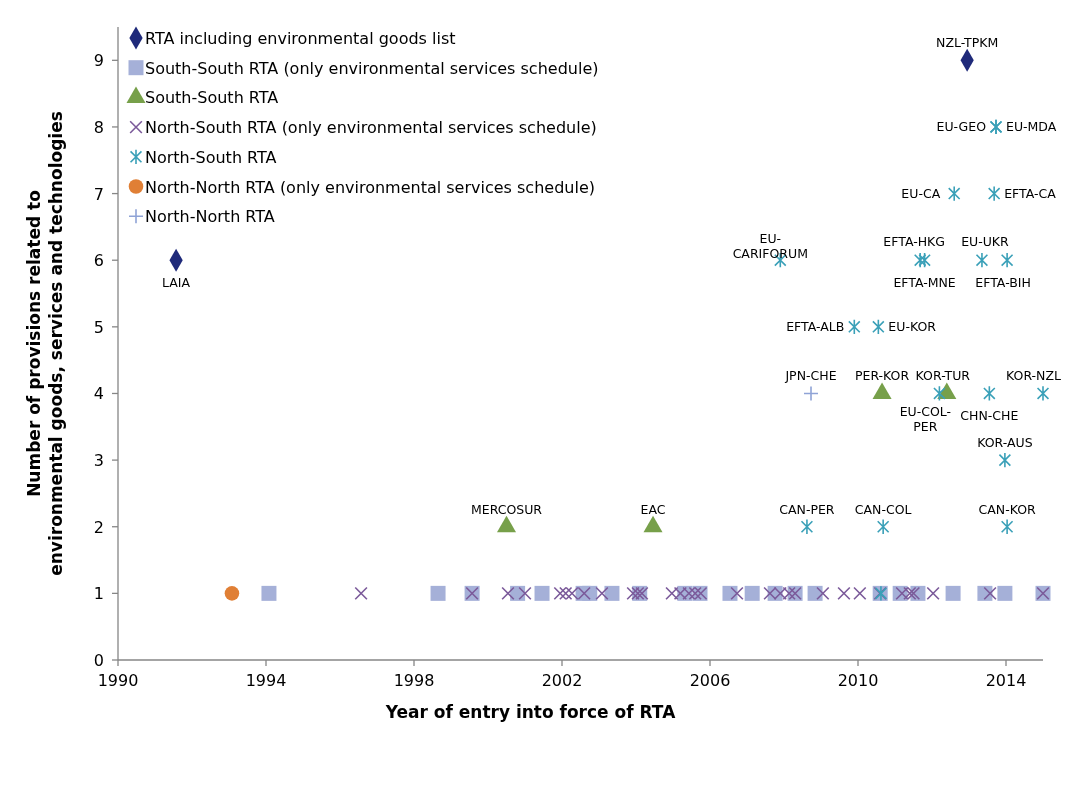 The image size is (1071, 785). What do you see at coordinates (562, 680) in the screenshot?
I see `x-tick-label: 2002` at bounding box center [562, 680].